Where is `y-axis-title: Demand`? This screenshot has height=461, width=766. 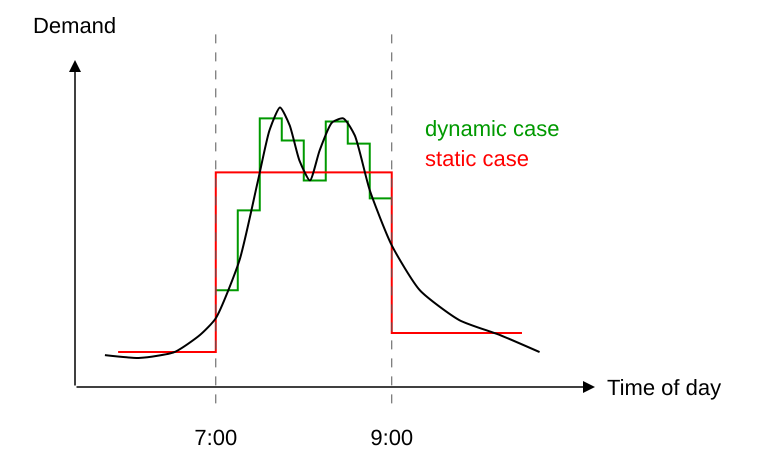 y-axis-title: Demand is located at coordinates (74, 25).